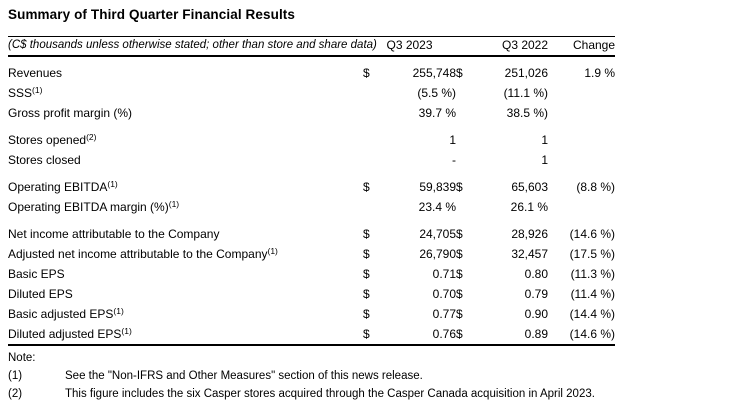 This screenshot has width=755, height=401. What do you see at coordinates (592, 254) in the screenshot?
I see `change-value: (17.5 %)` at bounding box center [592, 254].